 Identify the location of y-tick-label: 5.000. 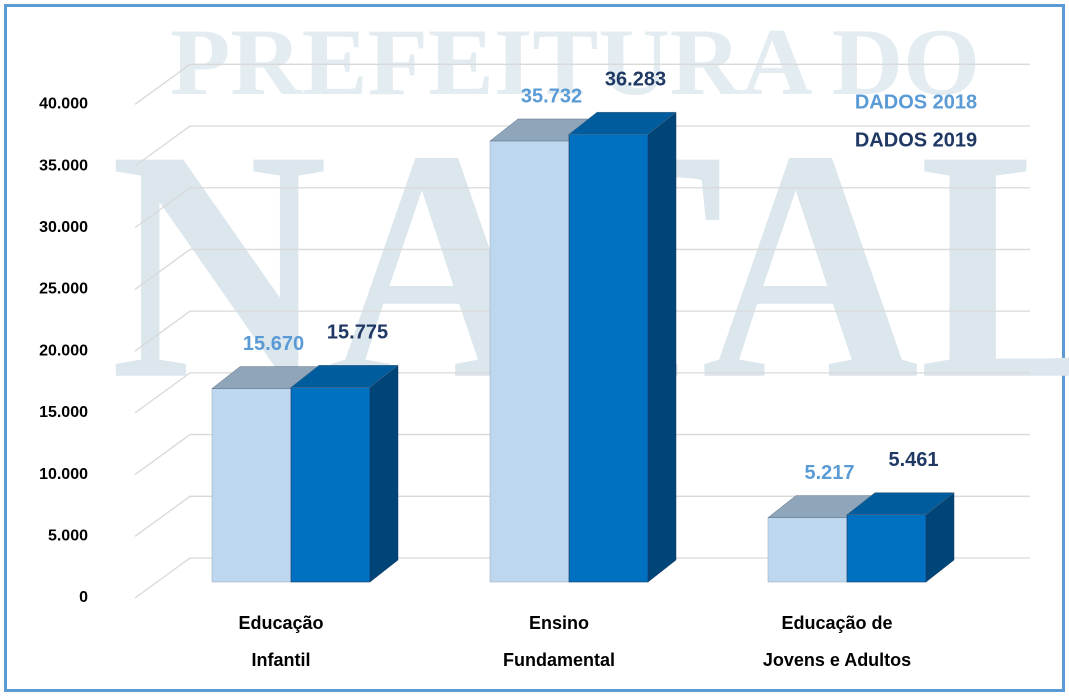
(68, 536).